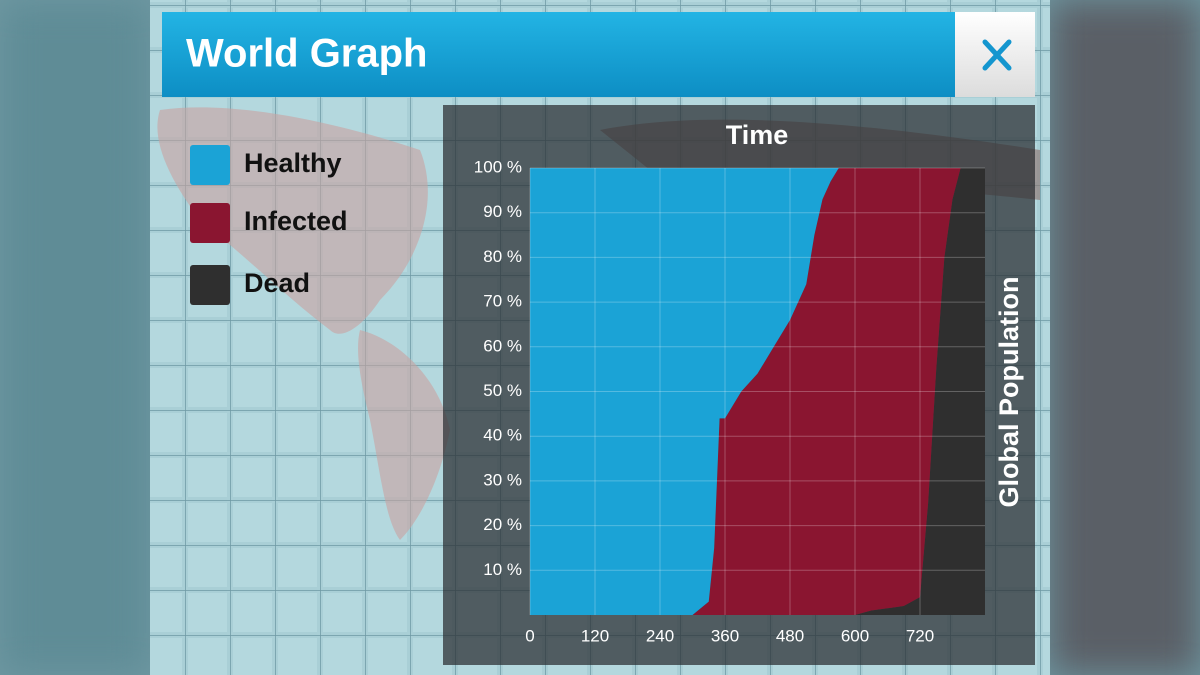 This screenshot has width=1200, height=675. I want to click on y-tick-label: 10 %, so click(502, 569).